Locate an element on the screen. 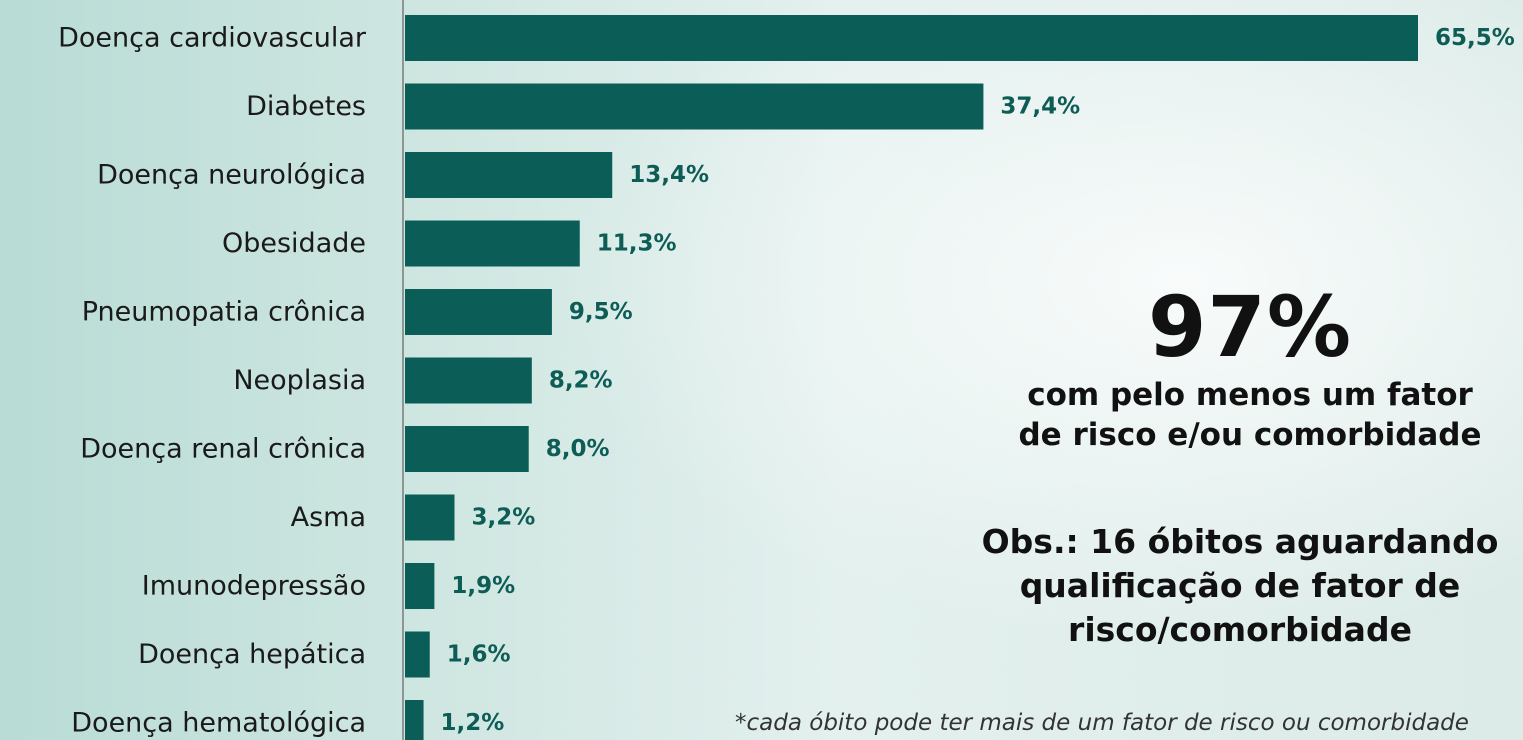 Image resolution: width=1523 pixels, height=740 pixels. observation-line-3: risco/comorbidade is located at coordinates (1240, 629).